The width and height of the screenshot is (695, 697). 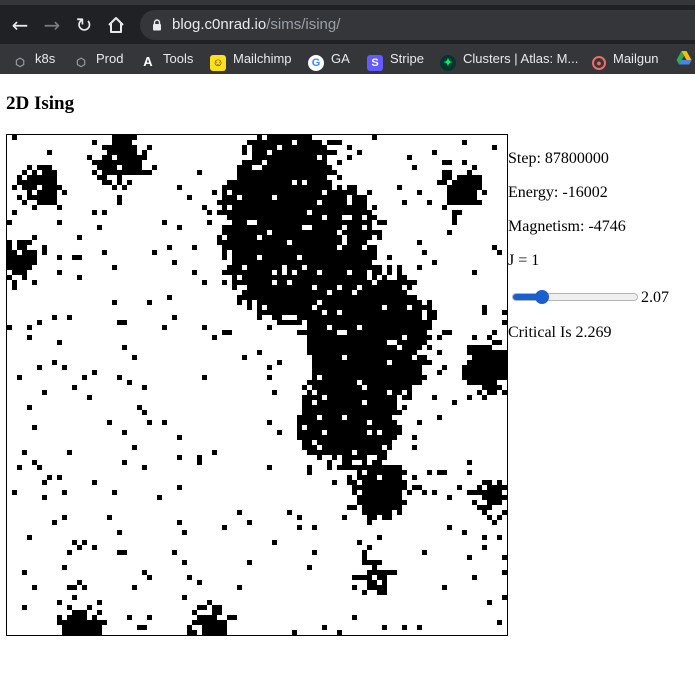 What do you see at coordinates (84, 25) in the screenshot?
I see `reload-icon: ↻` at bounding box center [84, 25].